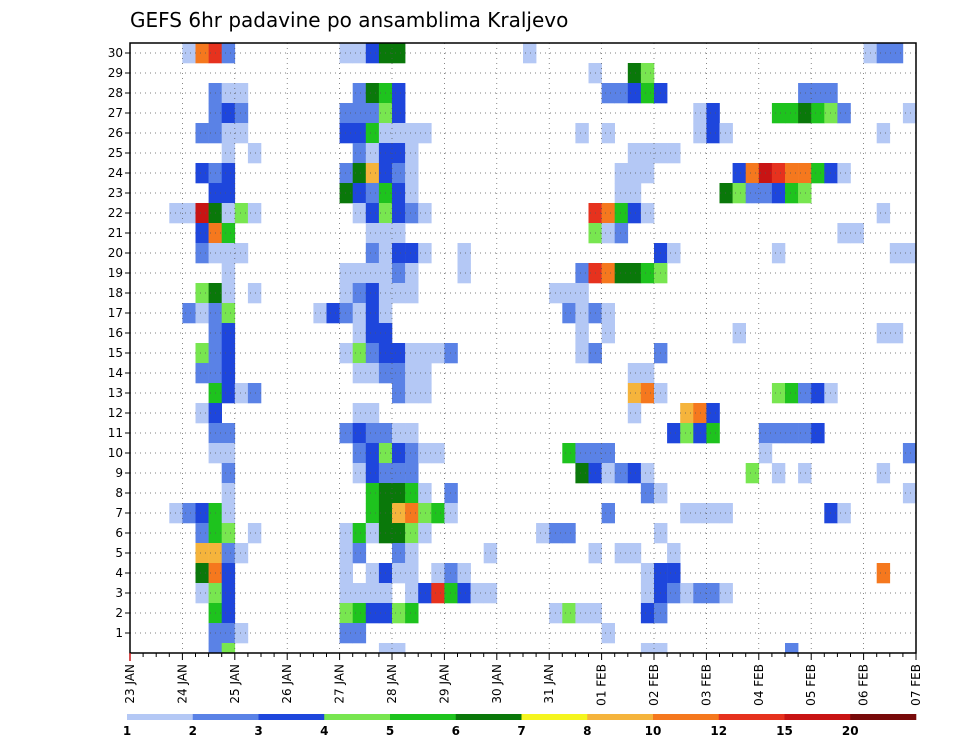 The height and width of the screenshot is (742, 960). What do you see at coordinates (130, 684) in the screenshot?
I see `x-tick-label: 23 JAN` at bounding box center [130, 684].